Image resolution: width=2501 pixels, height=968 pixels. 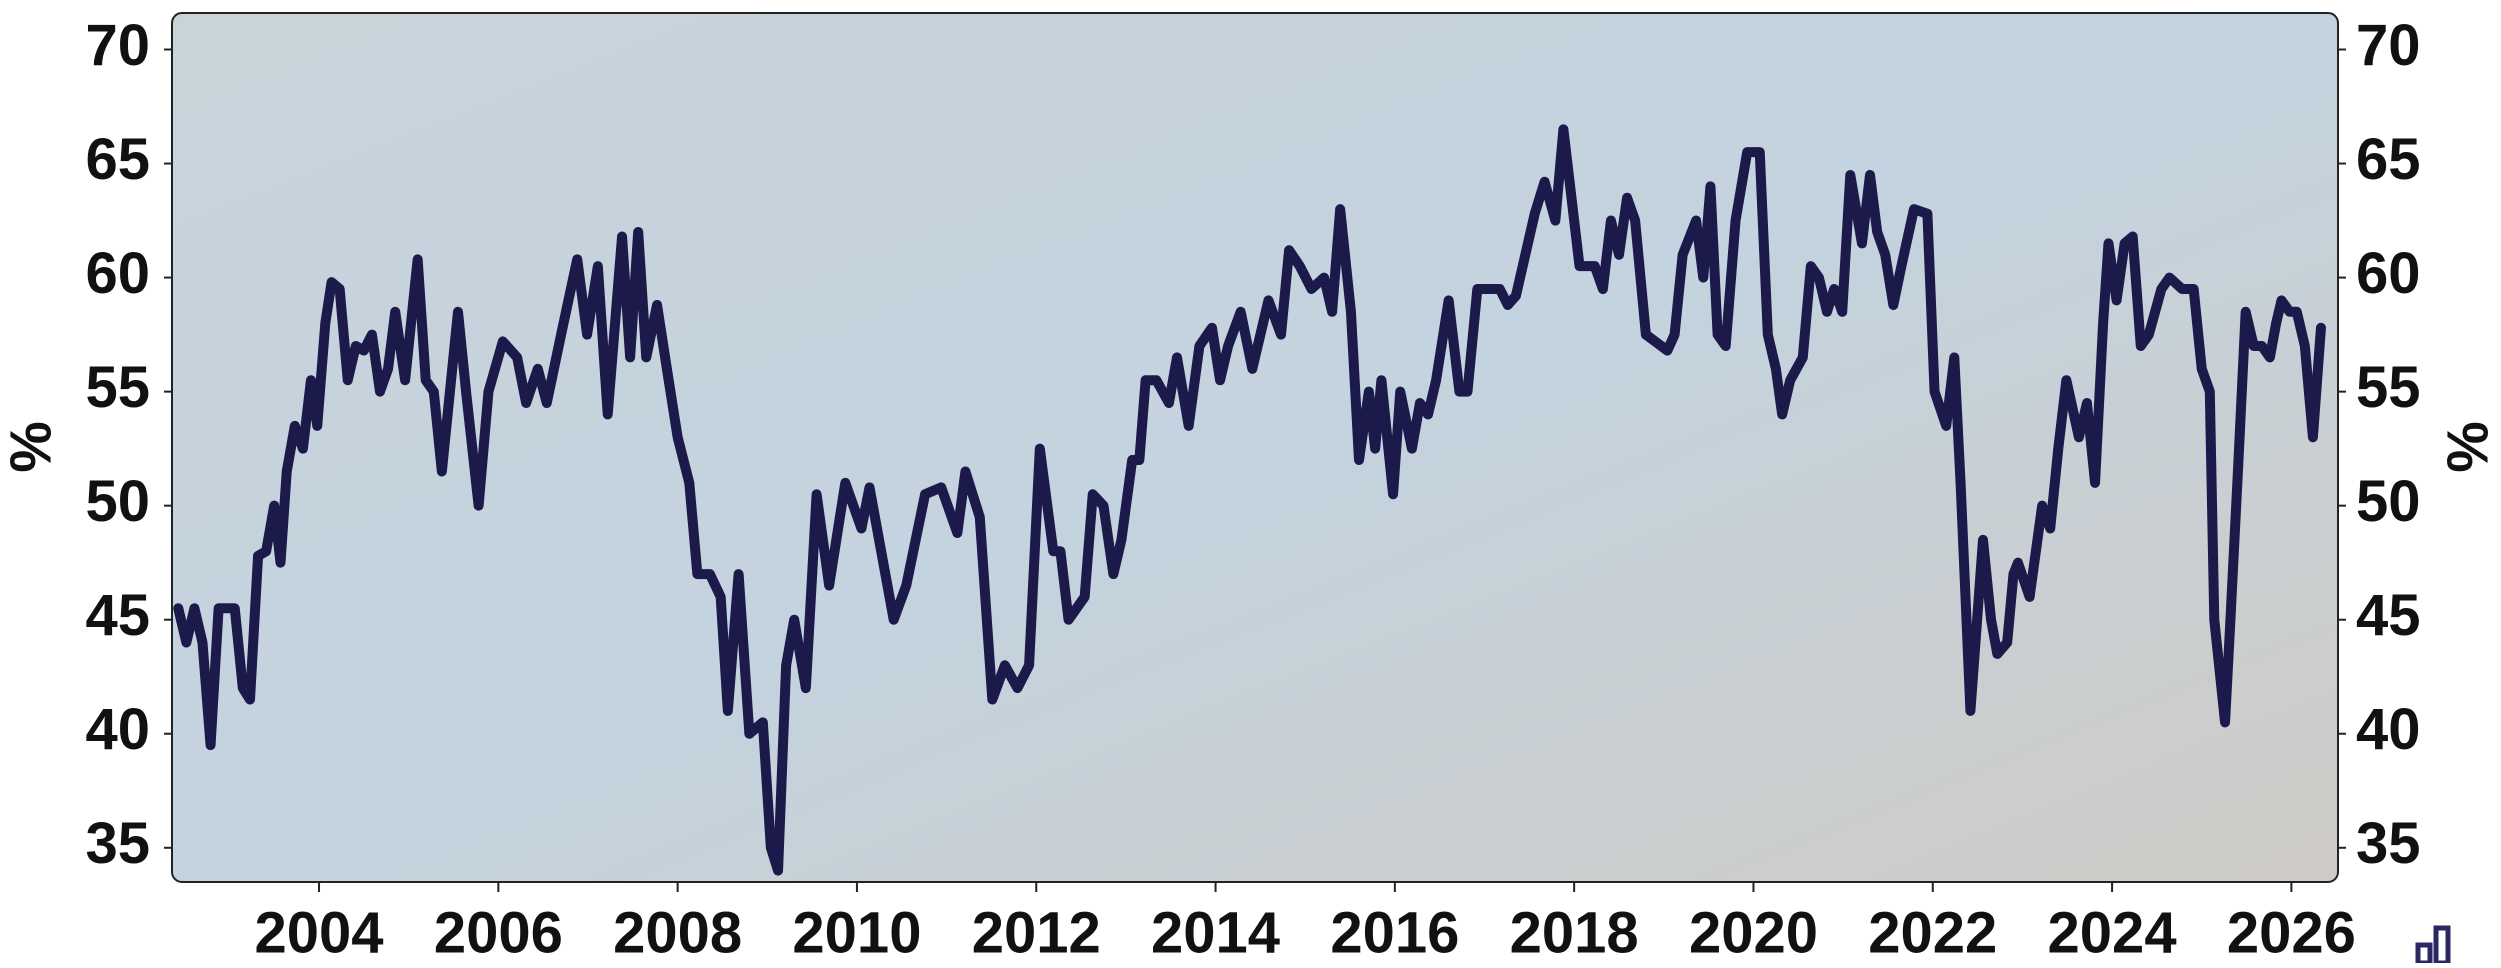 What do you see at coordinates (856, 931) in the screenshot?
I see `x-tick-label: 2010` at bounding box center [856, 931].